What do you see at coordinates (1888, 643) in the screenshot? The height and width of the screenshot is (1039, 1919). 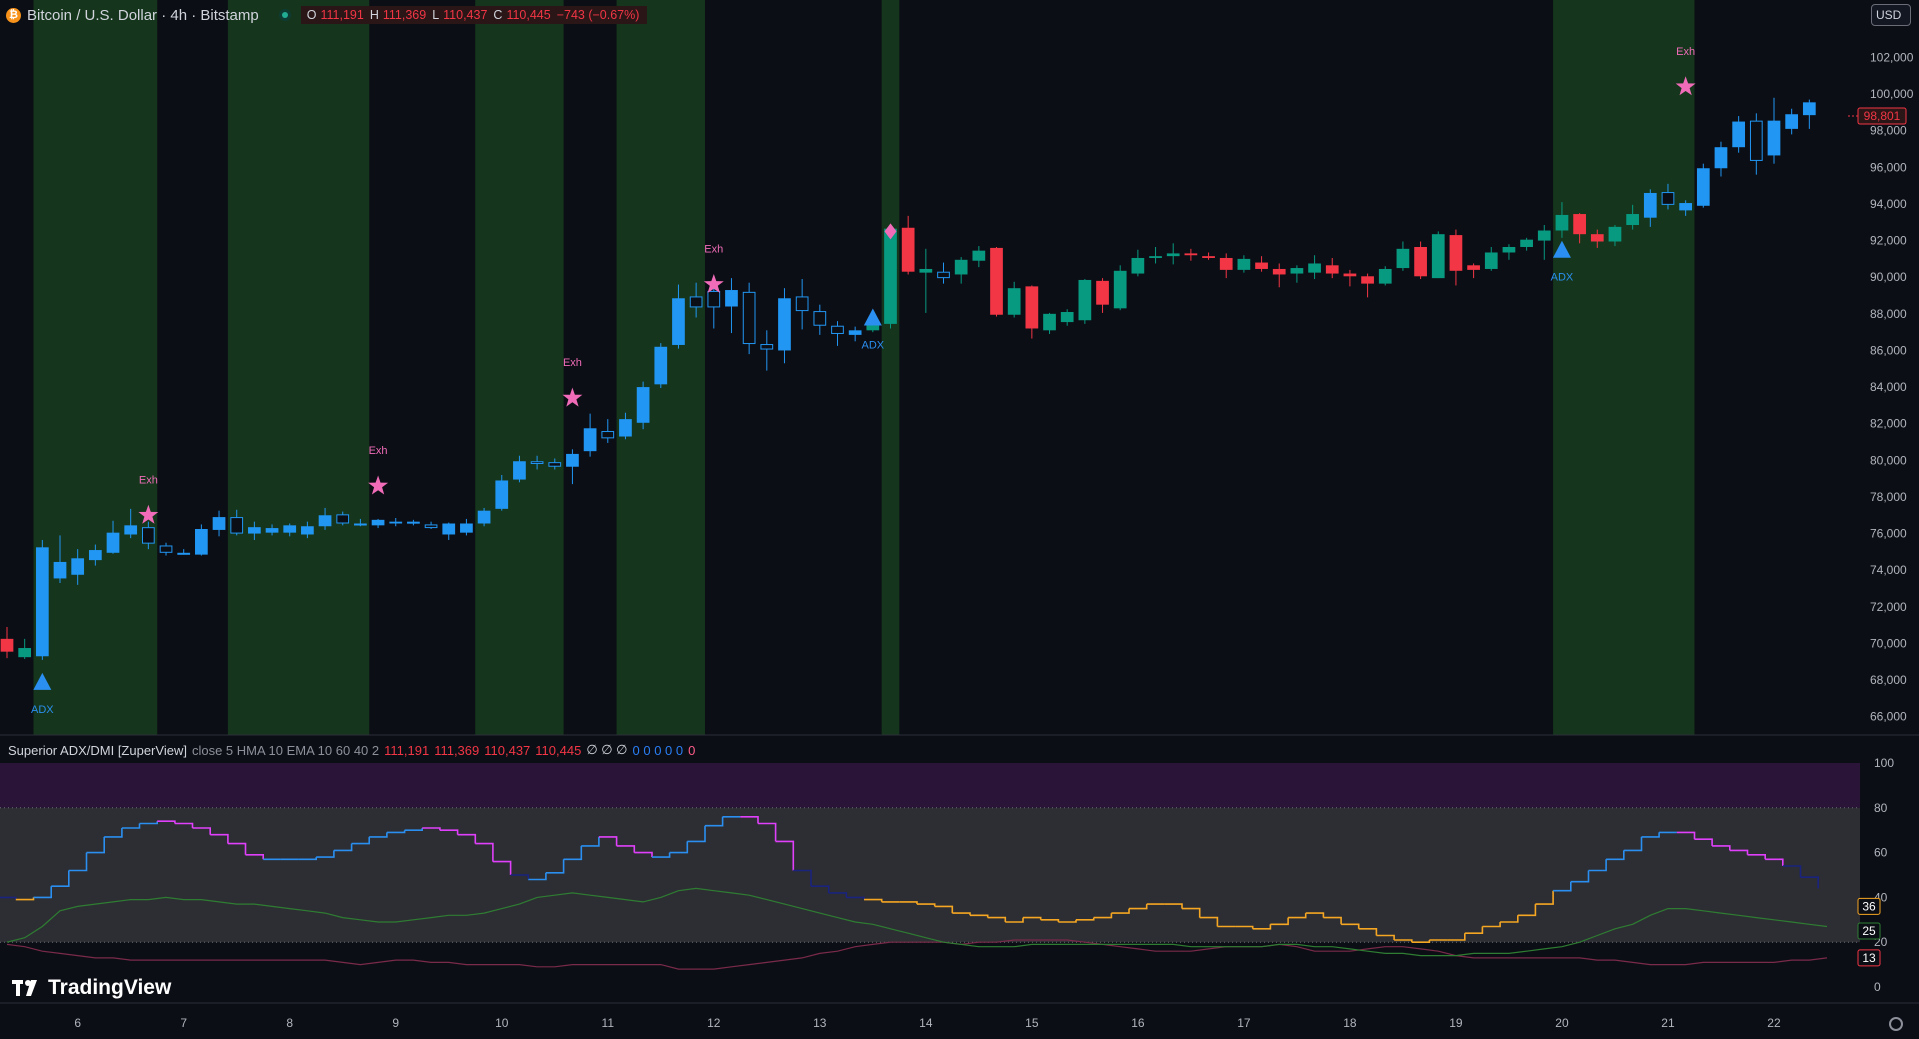 I see `price-tick-label: 70,000` at bounding box center [1888, 643].